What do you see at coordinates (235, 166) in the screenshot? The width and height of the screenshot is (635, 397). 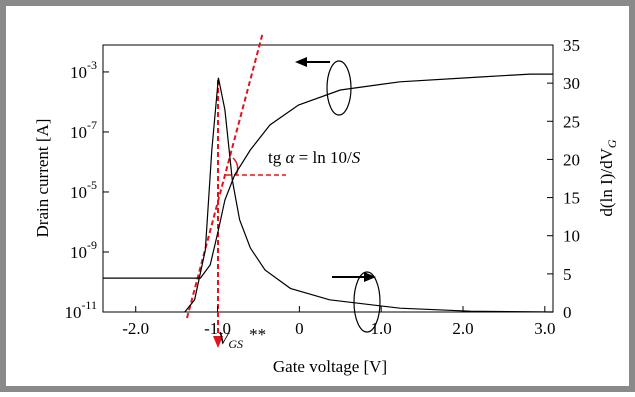 I see `angle-arc` at bounding box center [235, 166].